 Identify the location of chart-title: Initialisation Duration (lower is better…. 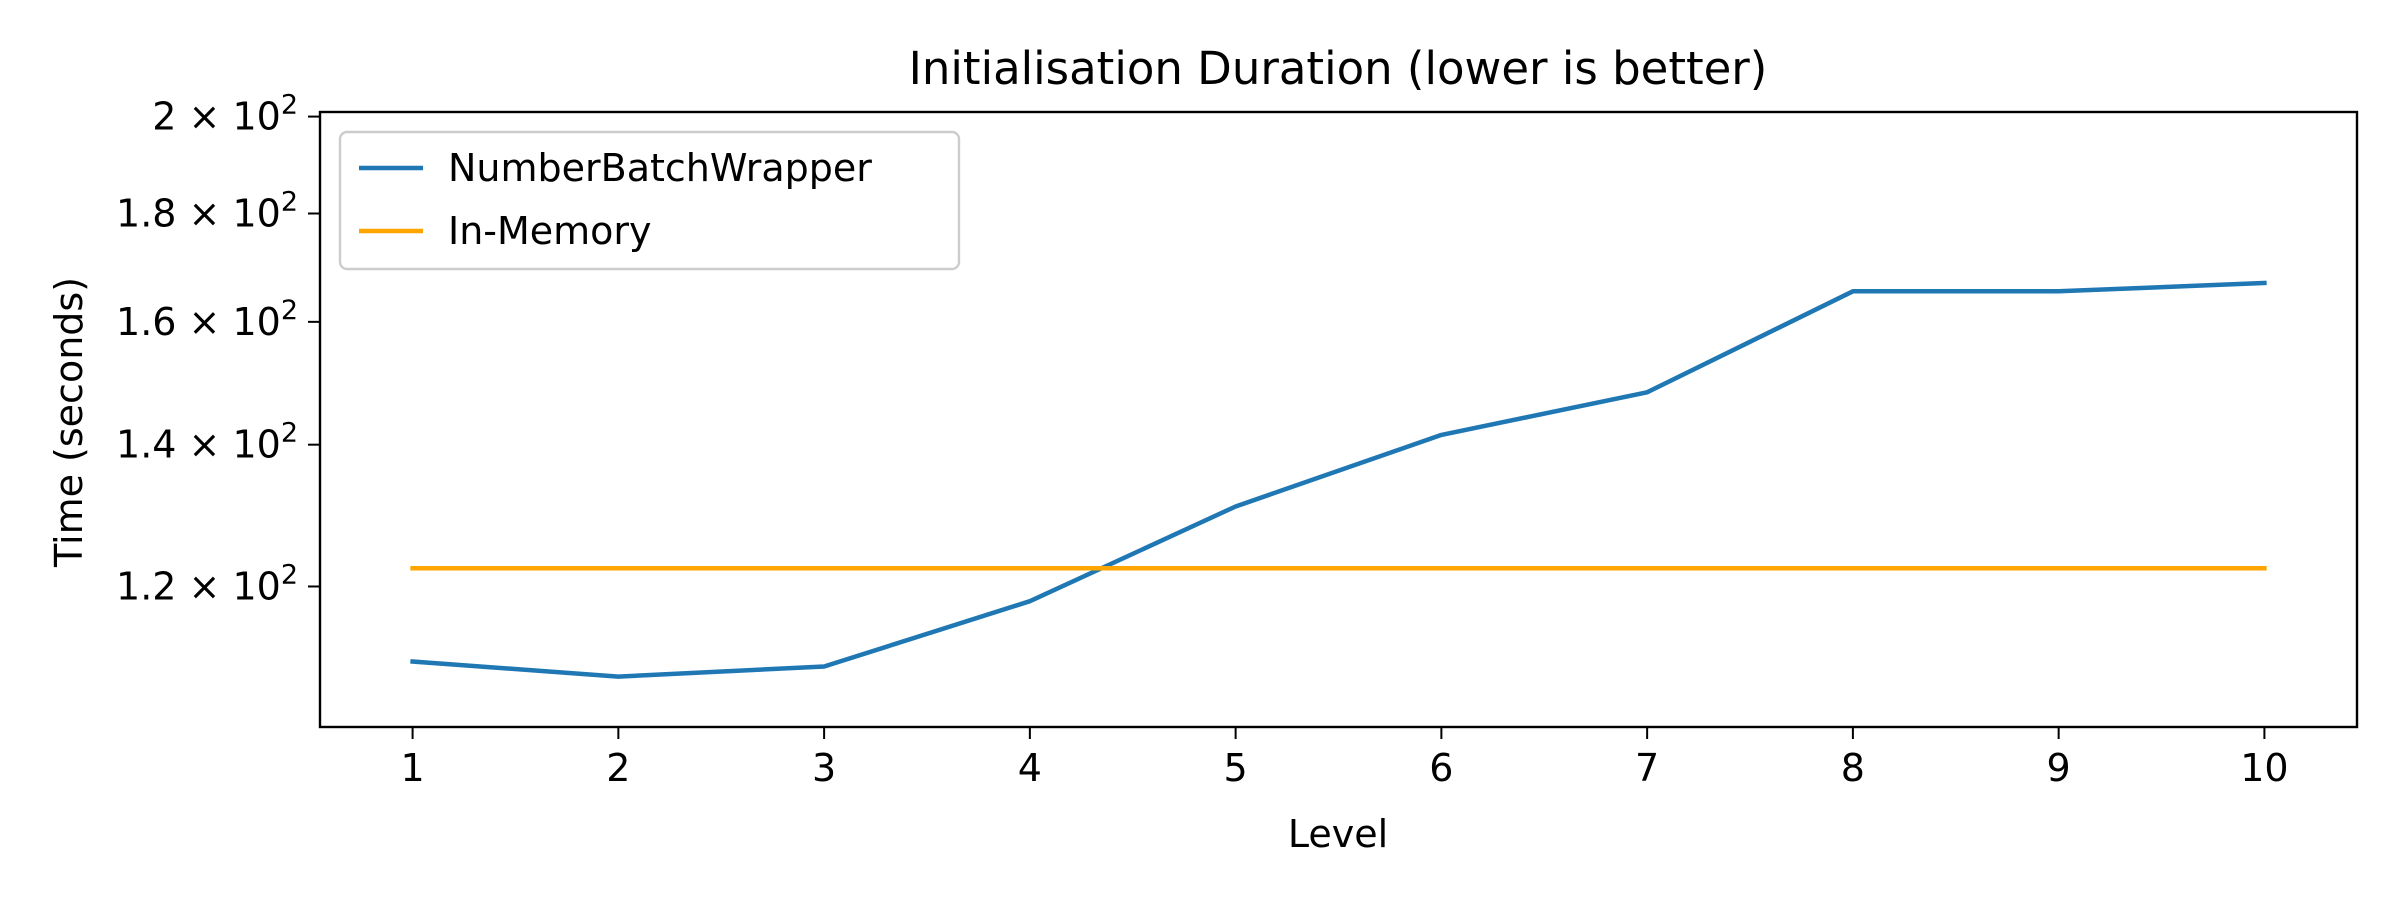
(1338, 68).